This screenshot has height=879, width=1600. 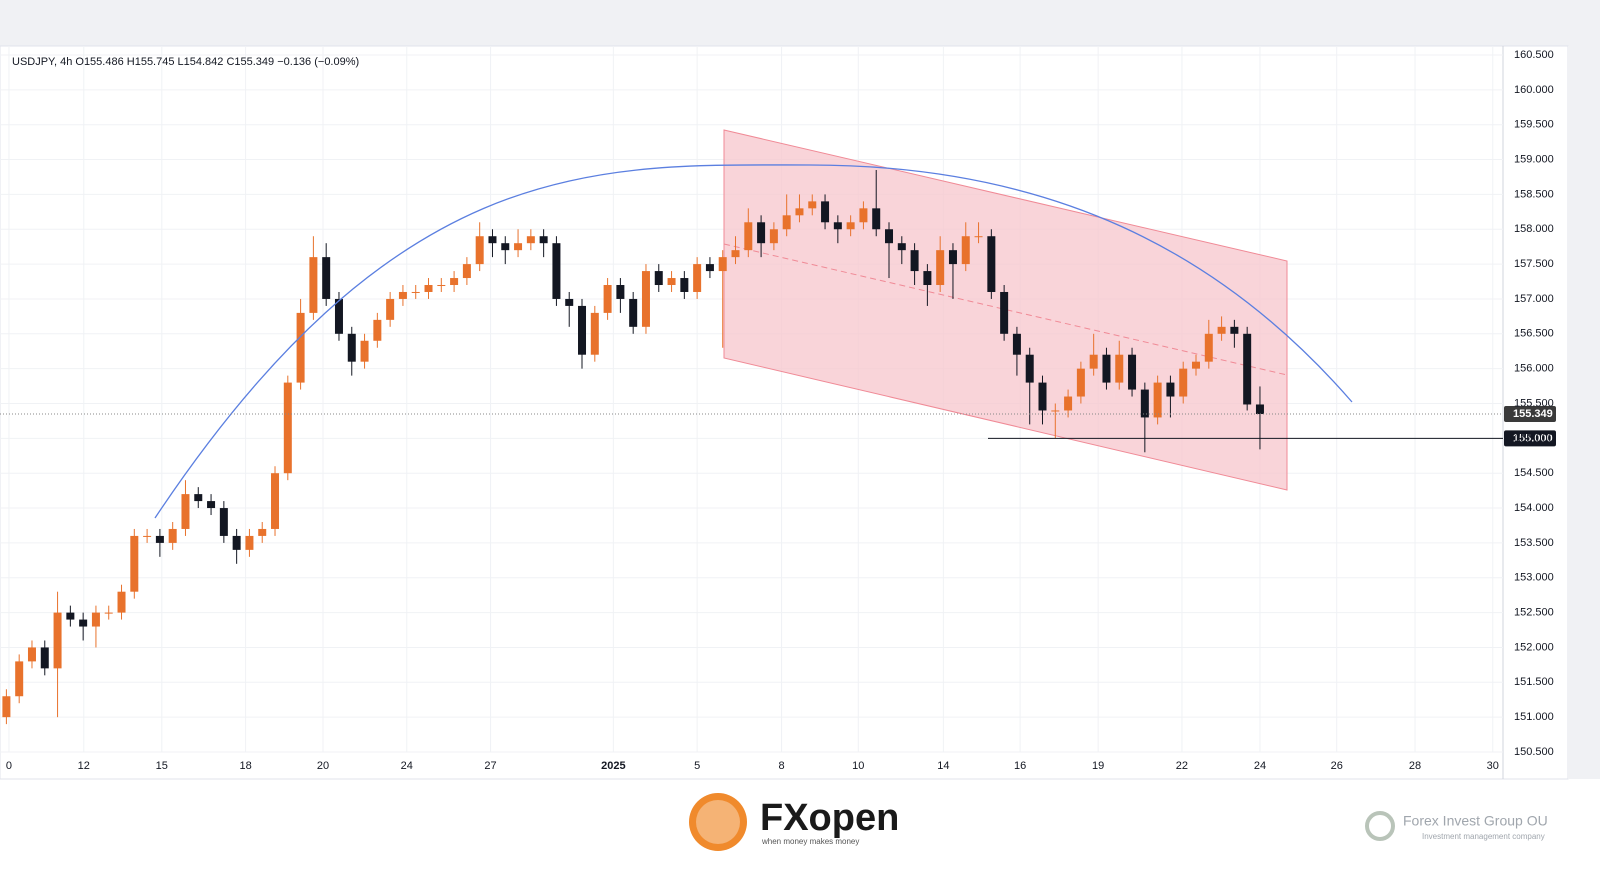 I want to click on y-tick-label: 156.000, so click(x=1534, y=369).